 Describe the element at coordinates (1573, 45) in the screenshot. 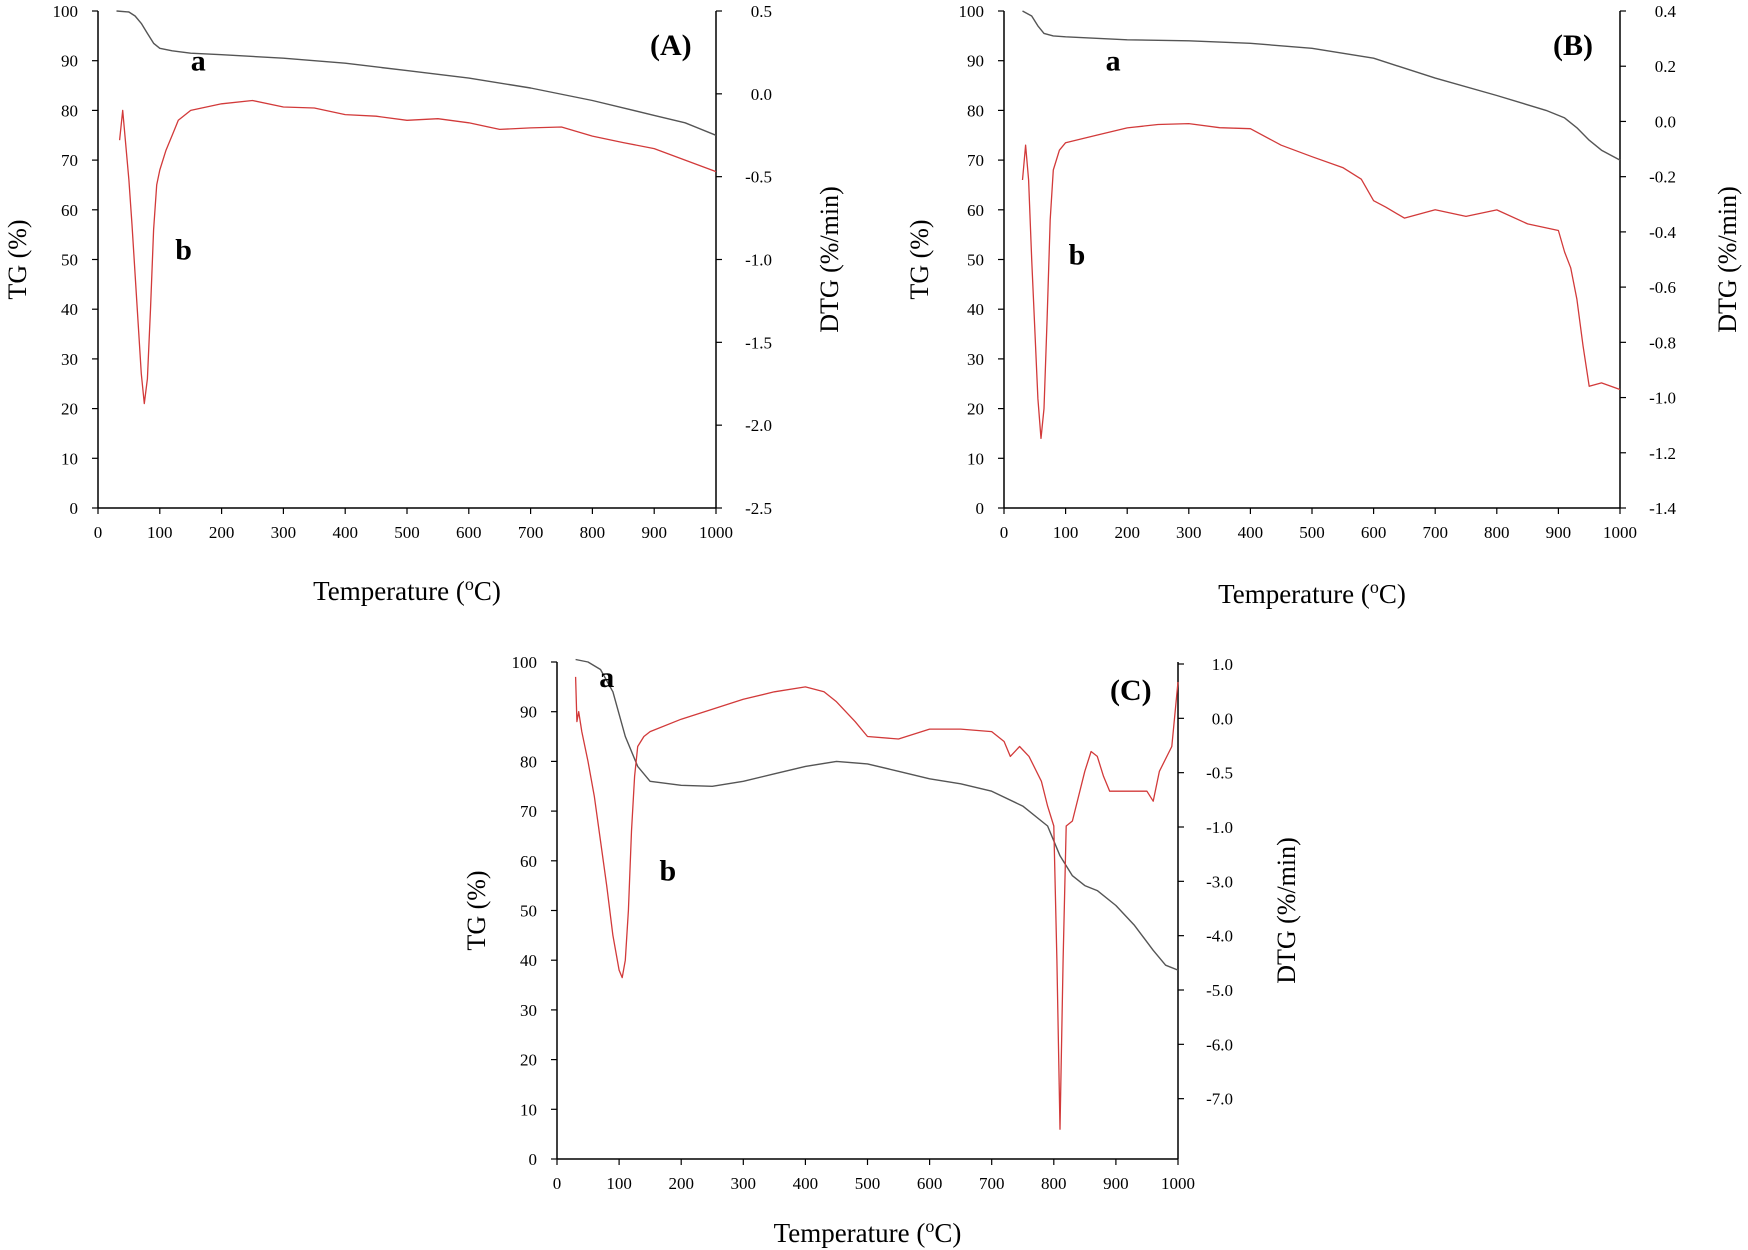

I see `panel-label: (B)` at that location.